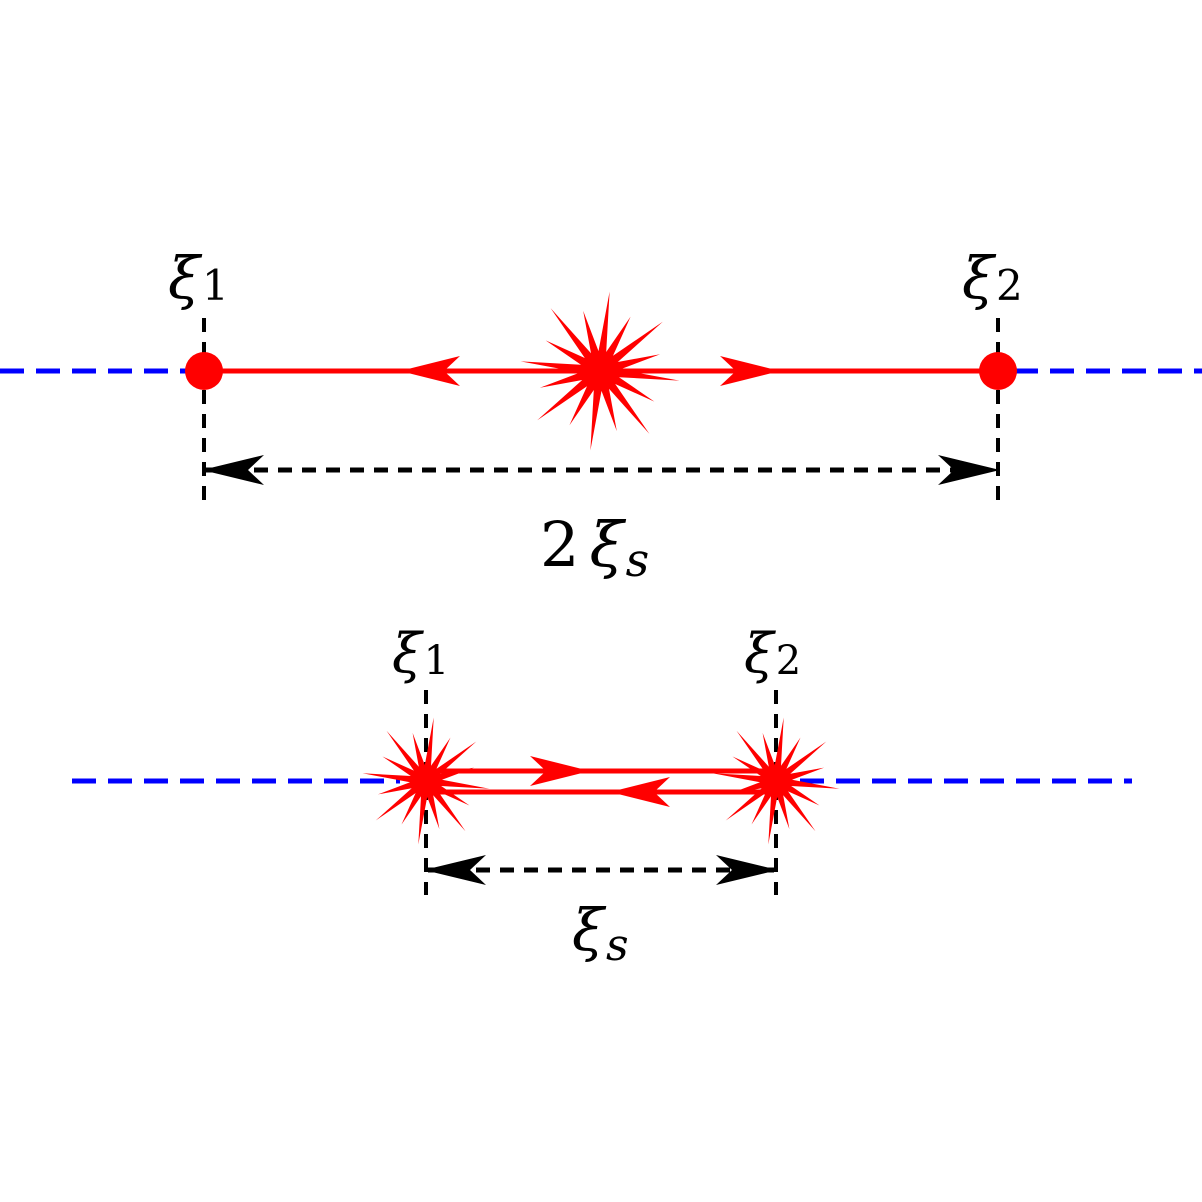  I want to click on top-endpoint-xi2, so click(998, 371).